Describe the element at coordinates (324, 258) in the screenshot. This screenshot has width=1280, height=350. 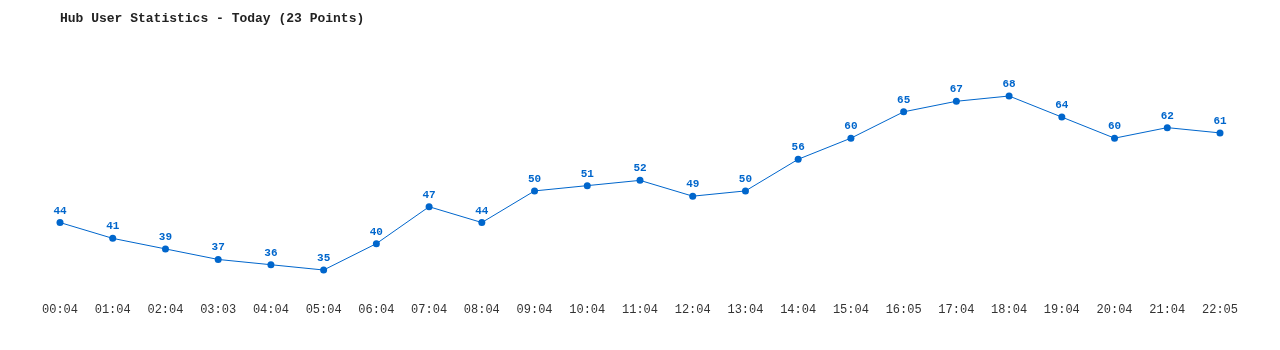
I see `data-label: 35` at that location.